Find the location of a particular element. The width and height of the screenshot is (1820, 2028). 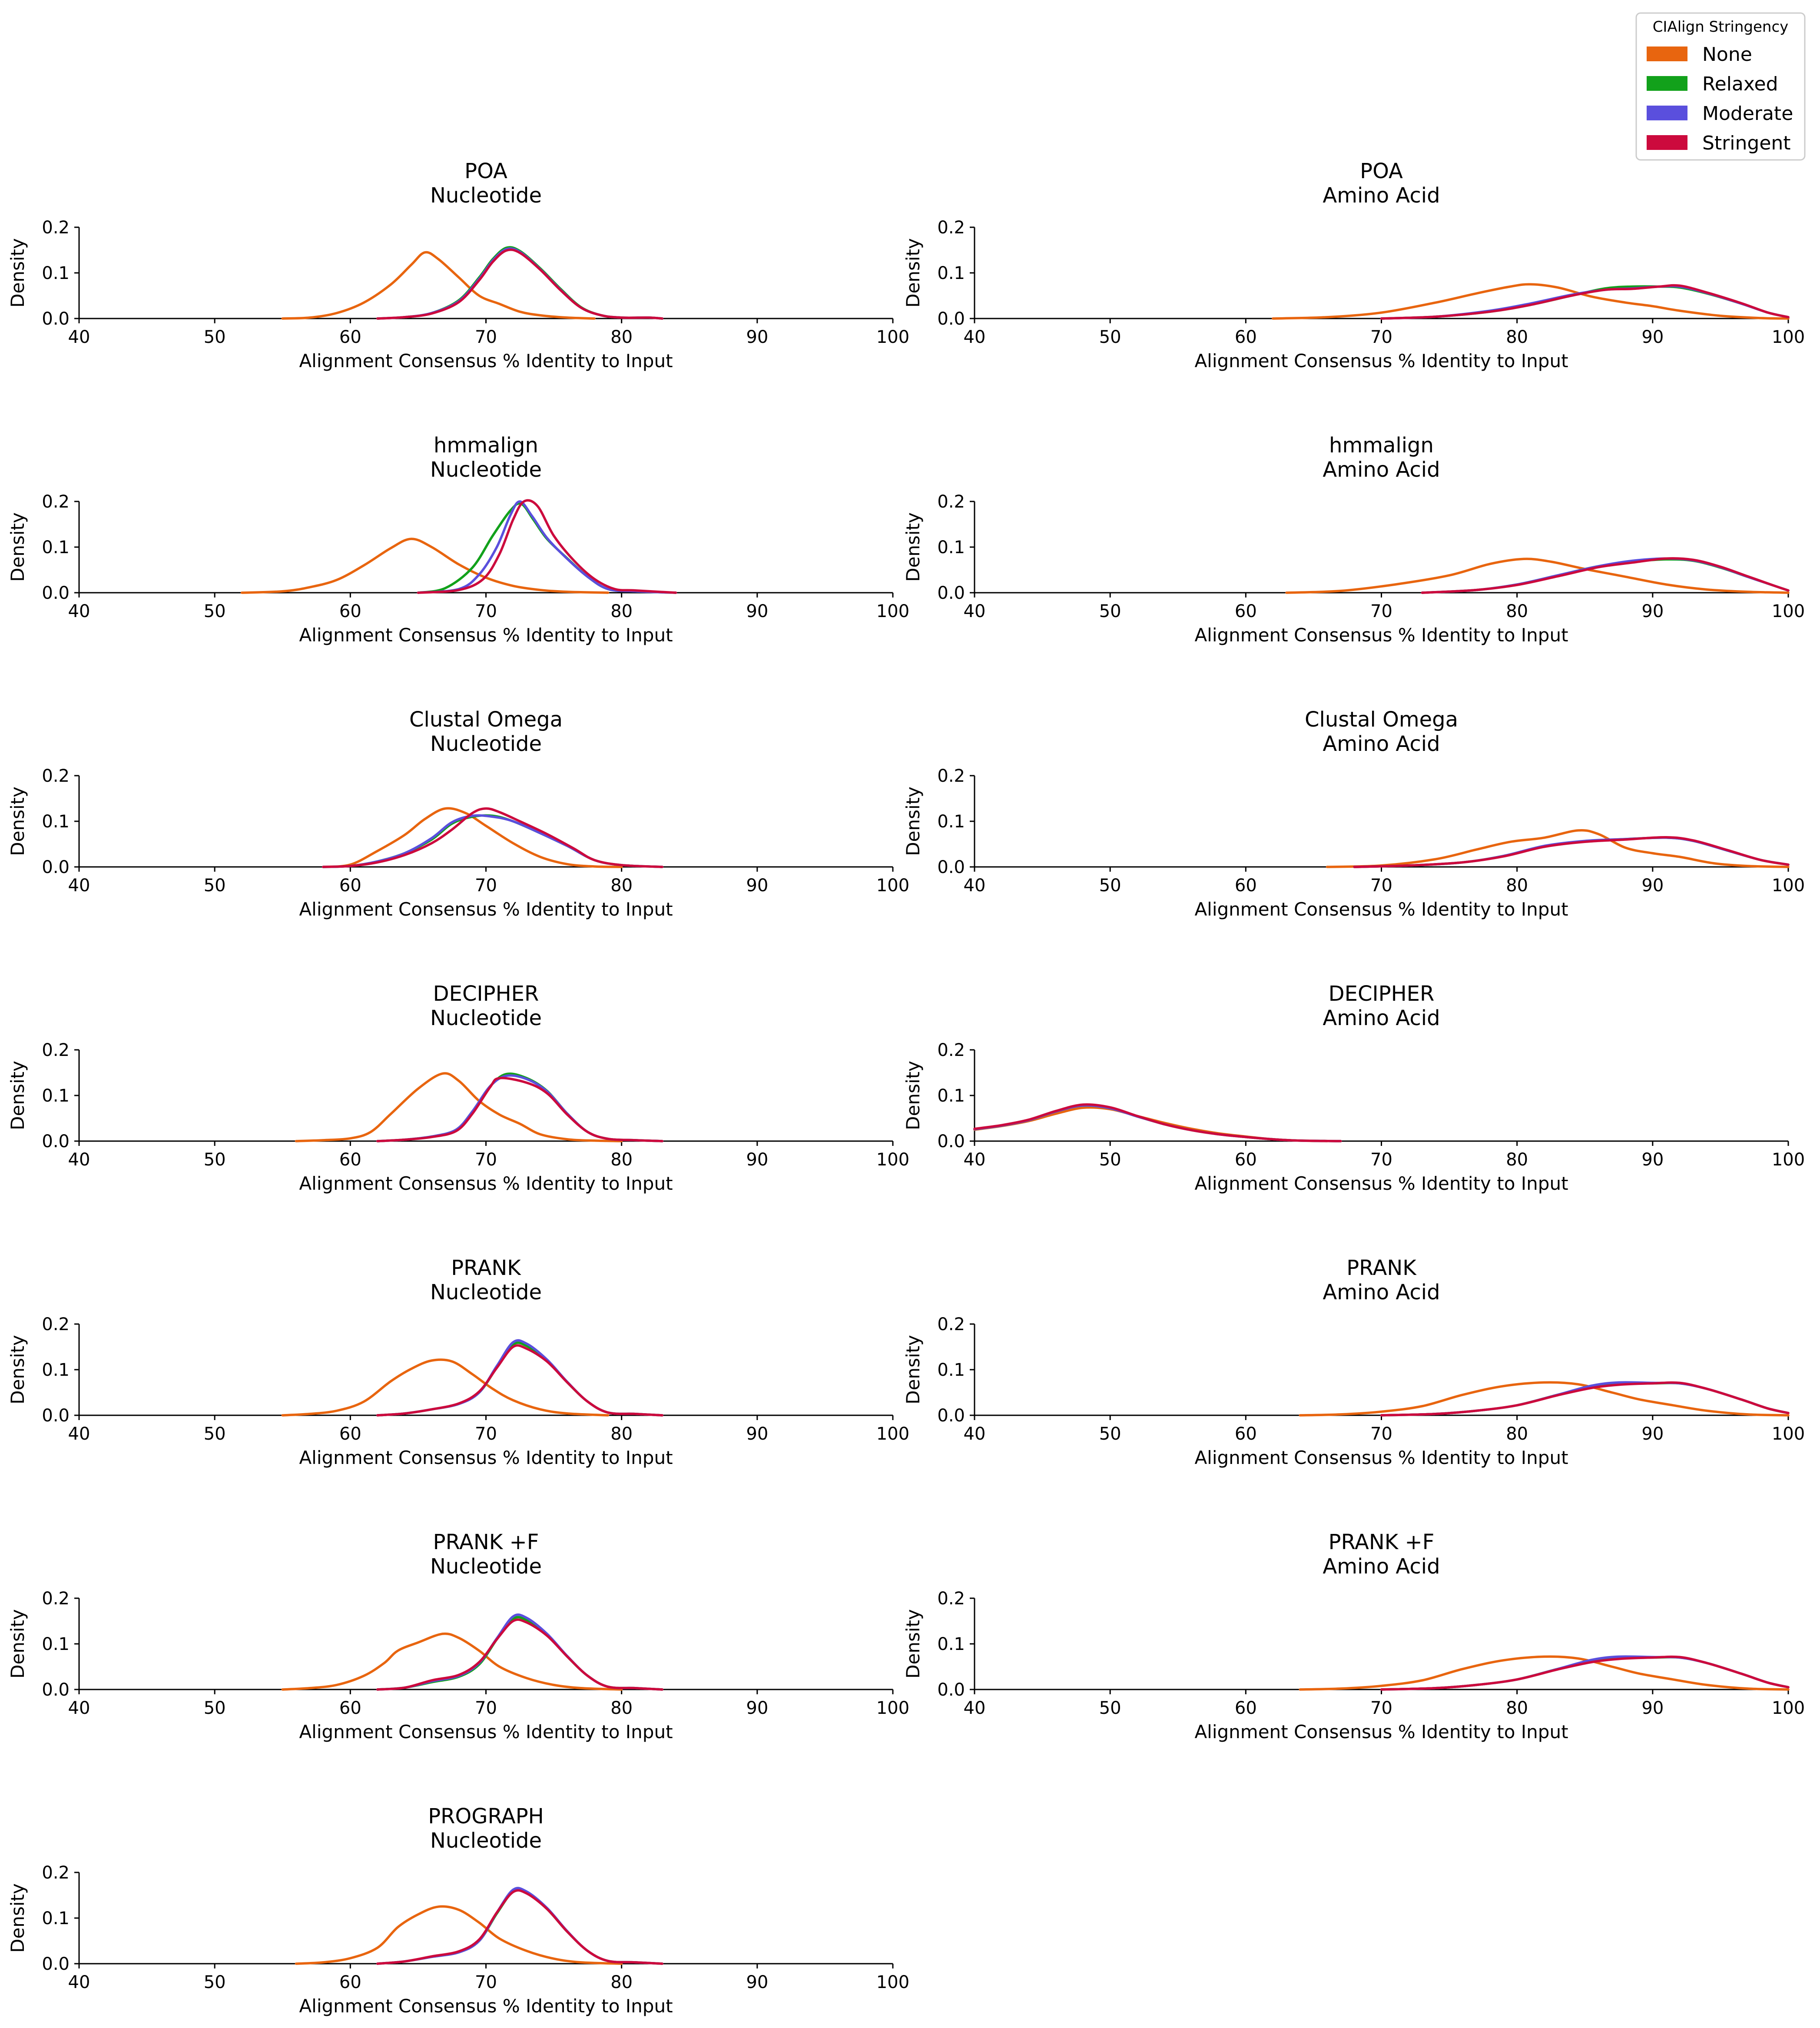

legend-label: None is located at coordinates (1727, 54).